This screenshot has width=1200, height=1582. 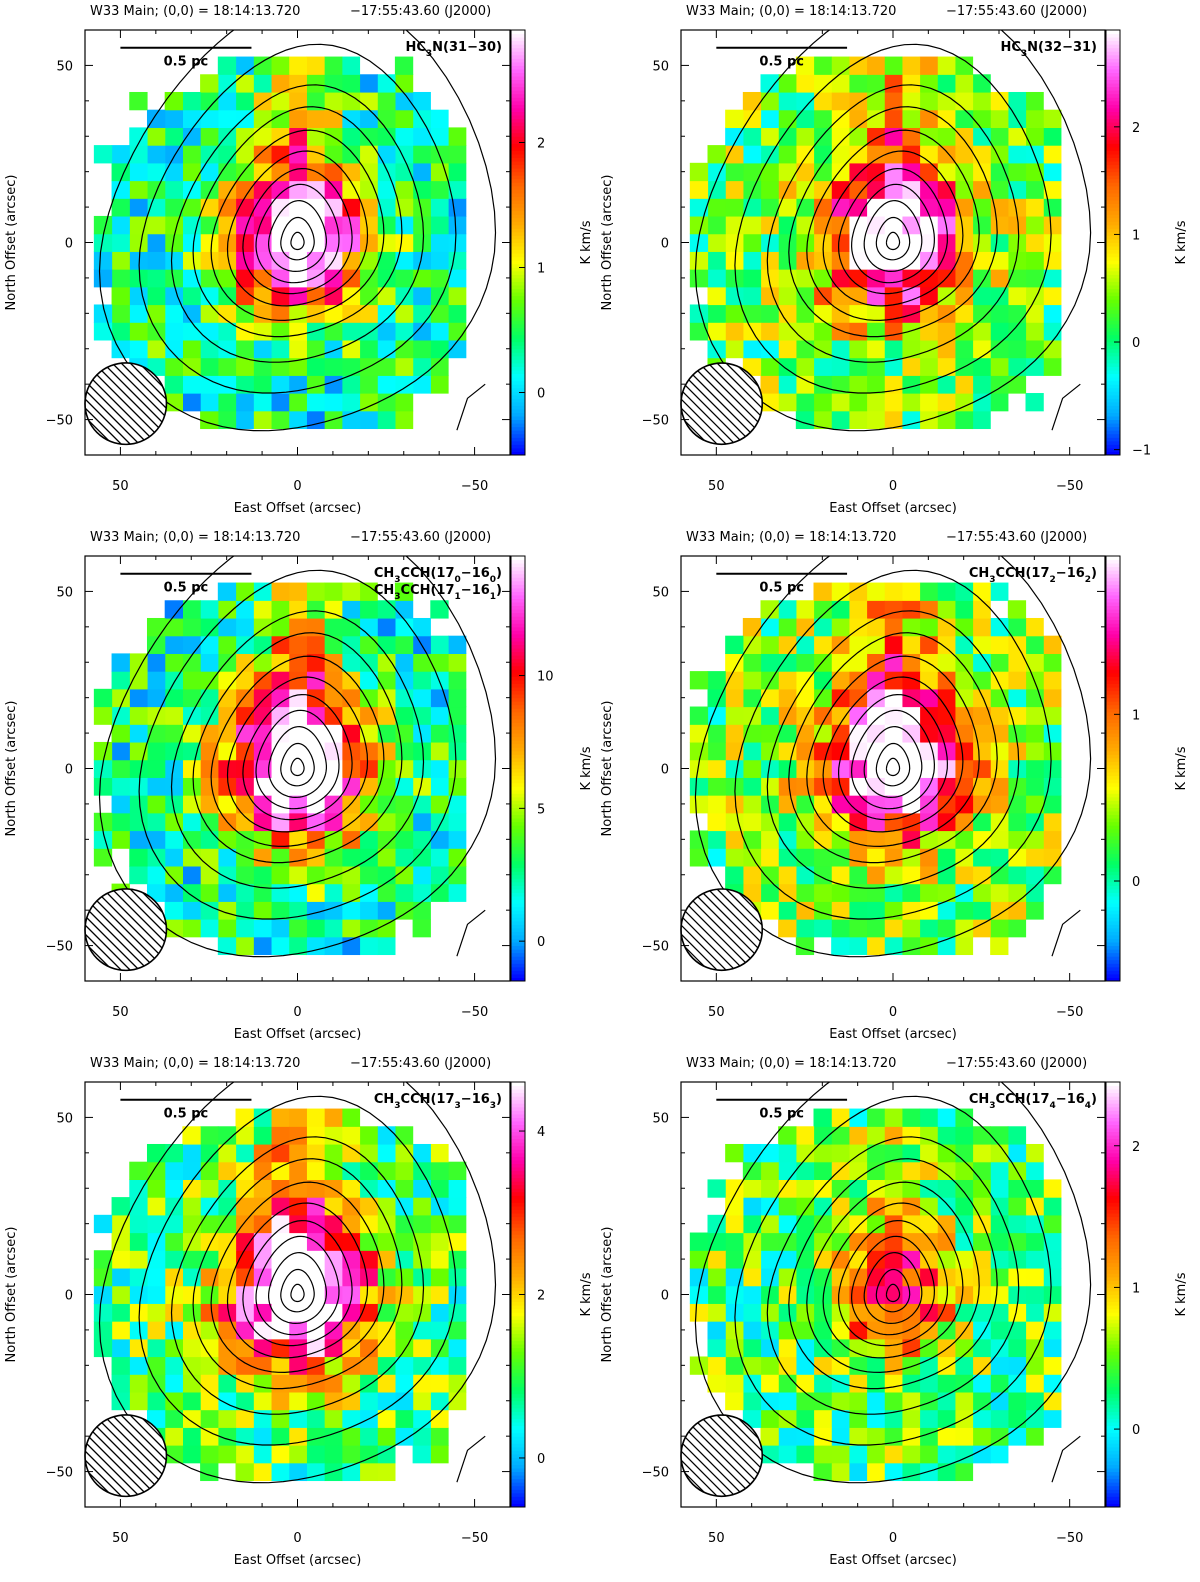 What do you see at coordinates (120, 1012) in the screenshot?
I see `x-tick-label: 50` at bounding box center [120, 1012].